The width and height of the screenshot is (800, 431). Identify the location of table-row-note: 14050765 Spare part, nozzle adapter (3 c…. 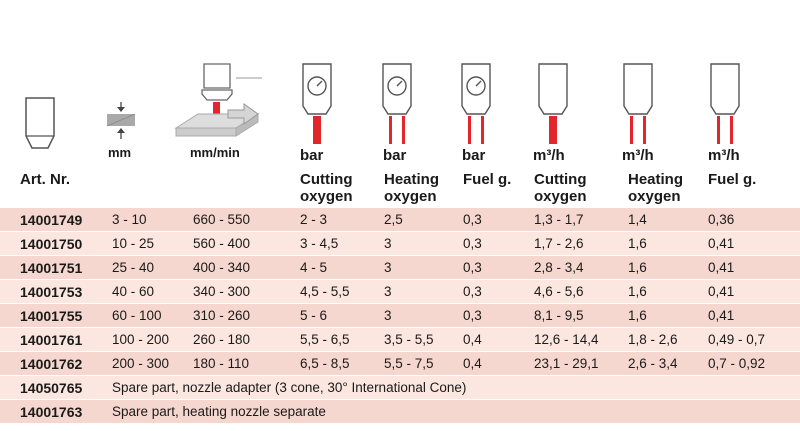
(400, 388).